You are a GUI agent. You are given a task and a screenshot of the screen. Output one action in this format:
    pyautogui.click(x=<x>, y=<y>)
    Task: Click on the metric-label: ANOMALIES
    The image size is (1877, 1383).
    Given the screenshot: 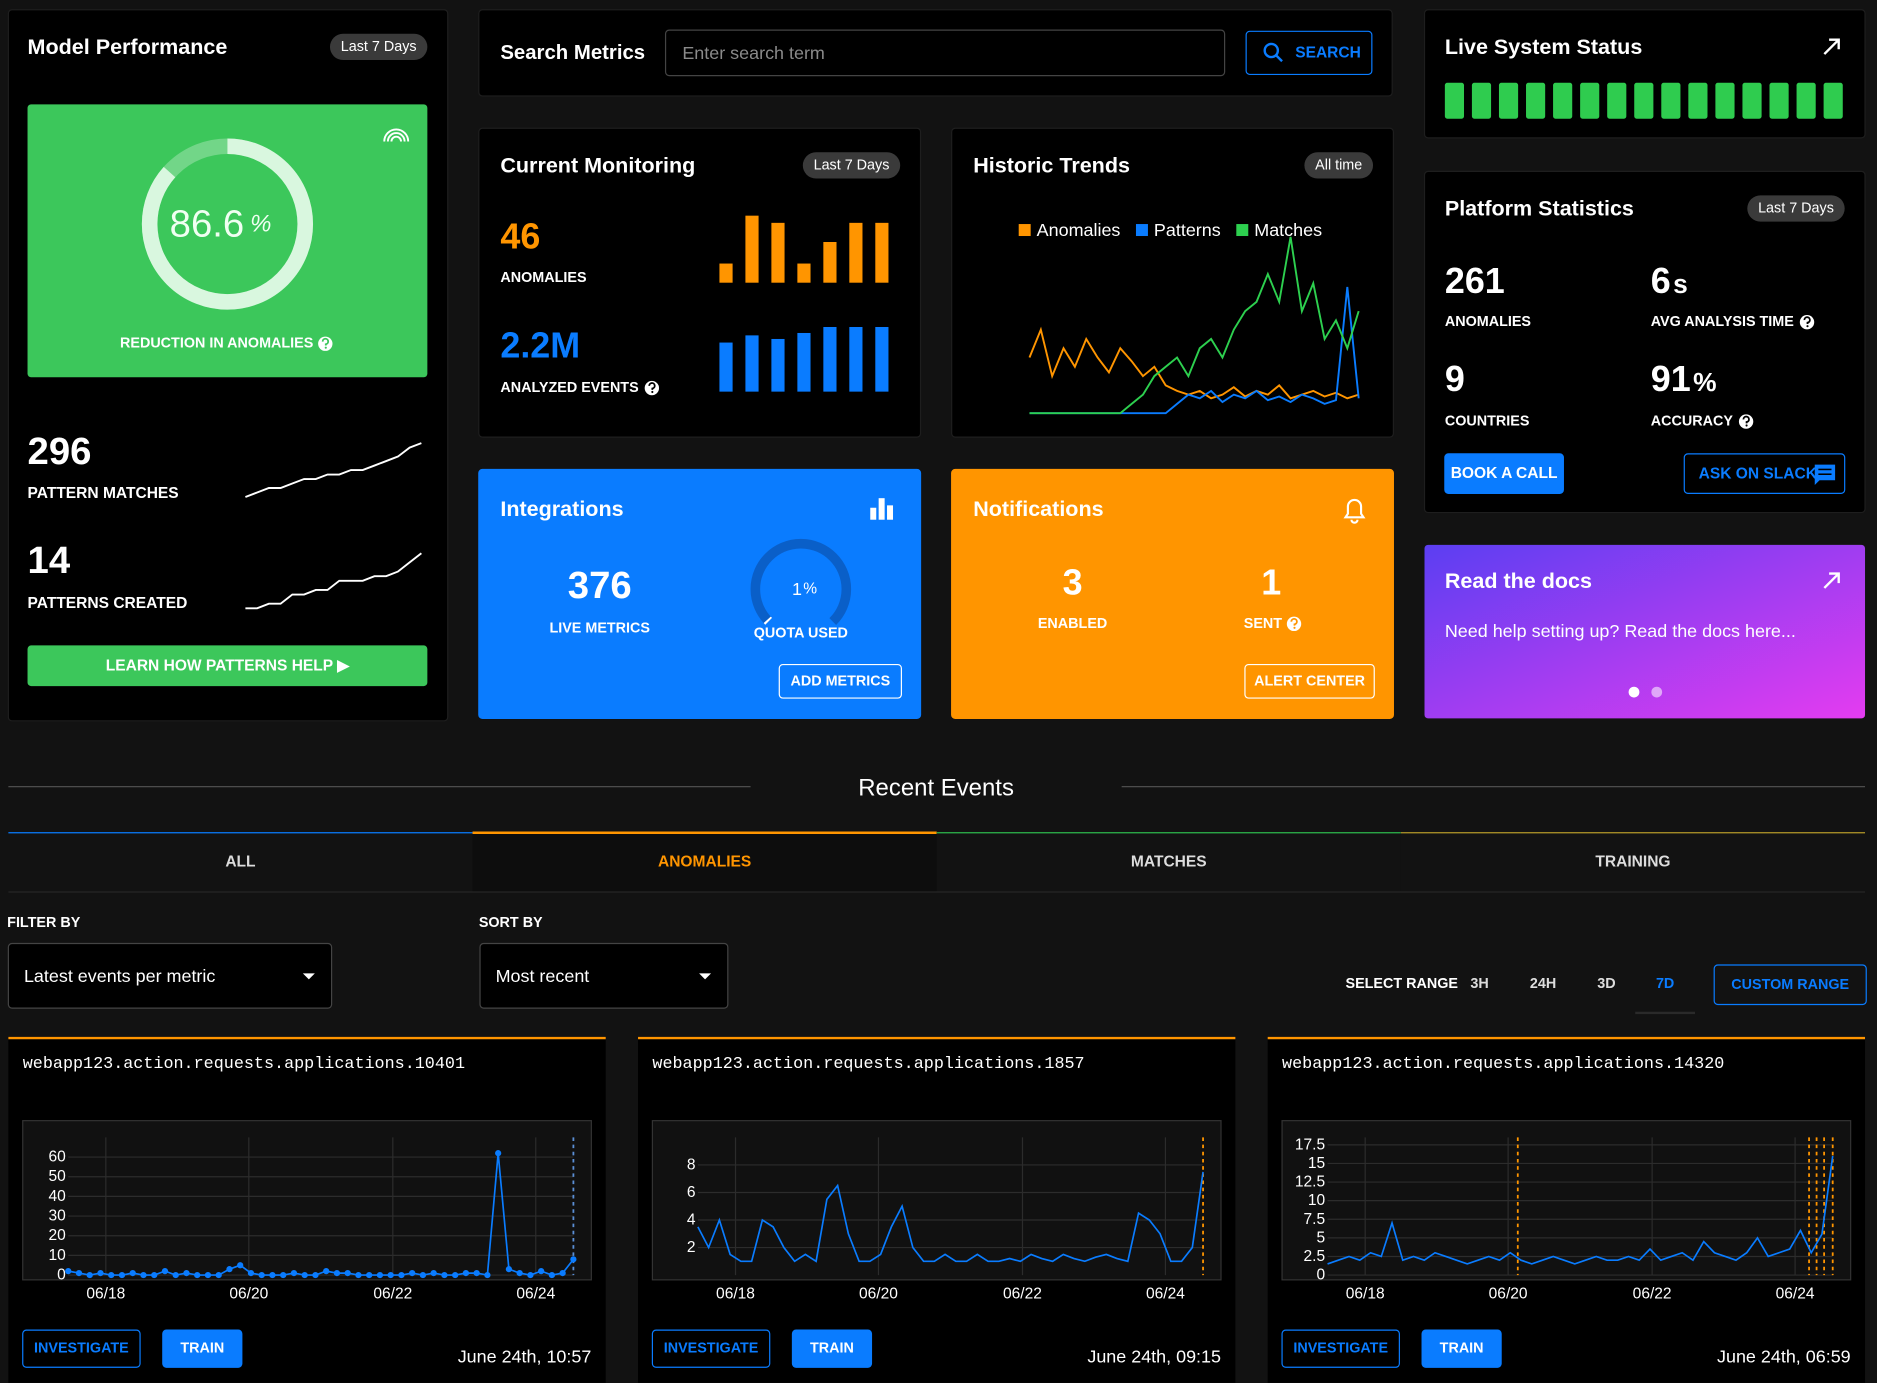 What is the action you would take?
    pyautogui.click(x=543, y=278)
    